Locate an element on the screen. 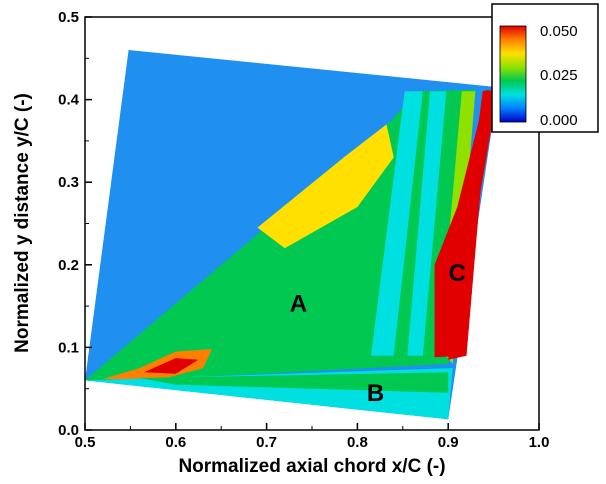 The height and width of the screenshot is (484, 606). x-axis-title: Normalized axial chord x/C (-) is located at coordinates (311, 466).